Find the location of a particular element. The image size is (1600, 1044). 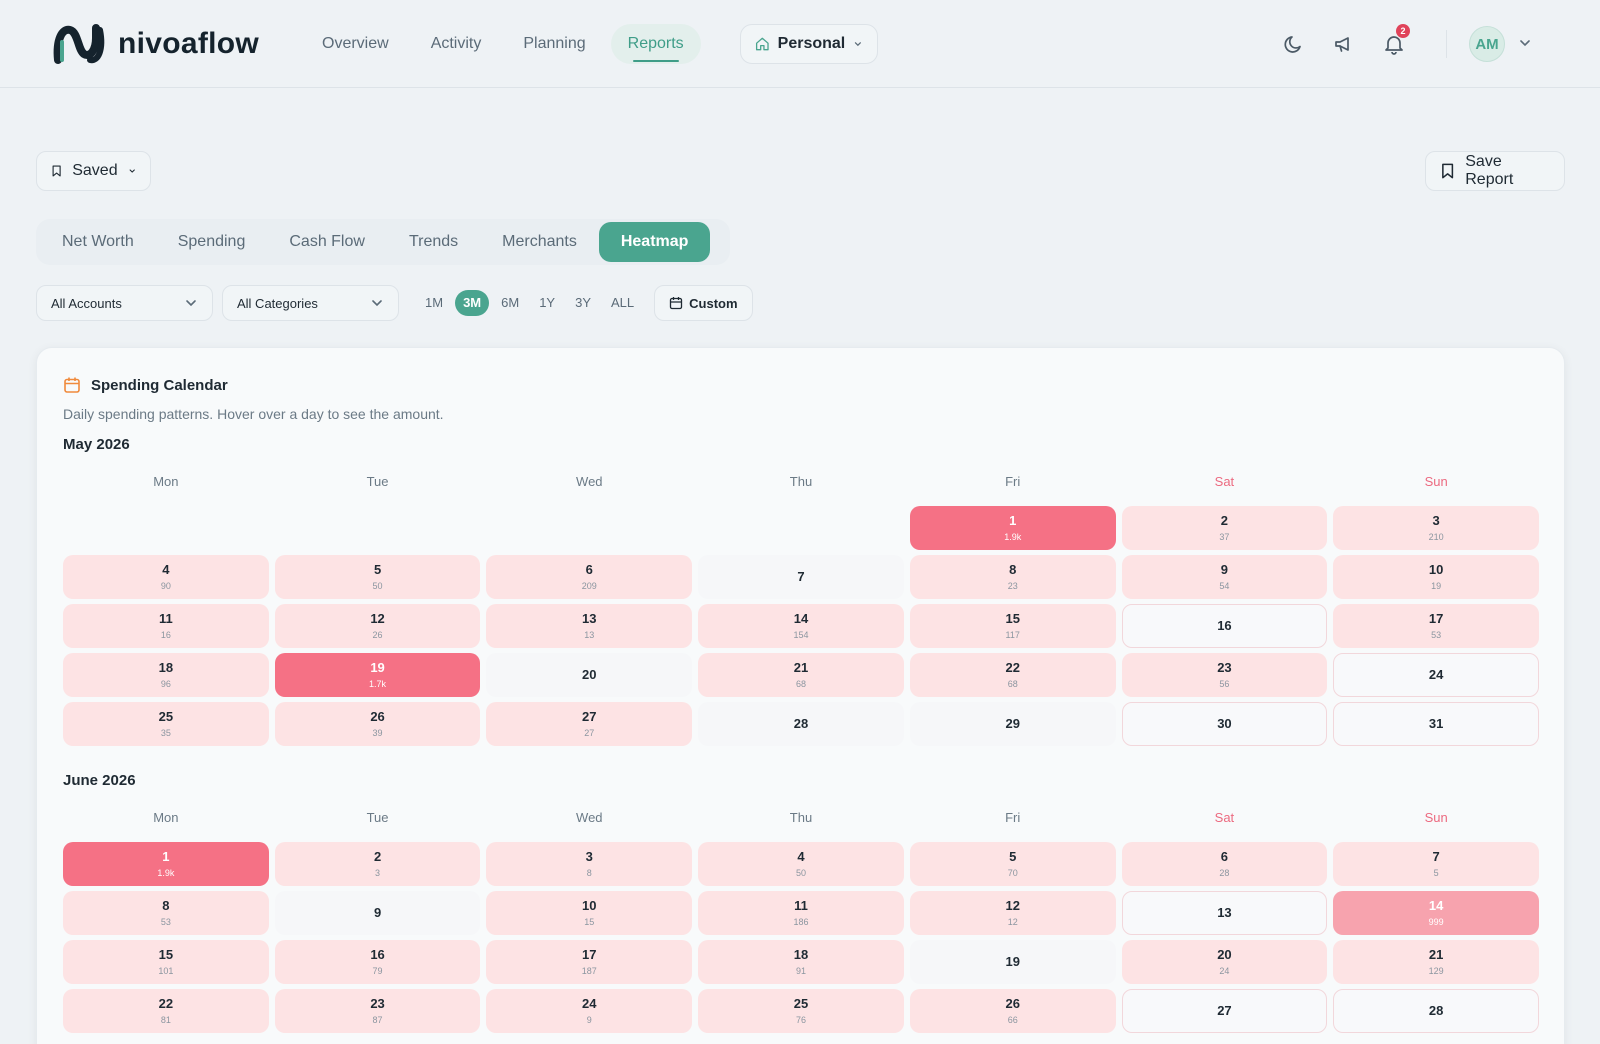

day-cell: 21 129 is located at coordinates (1436, 962).